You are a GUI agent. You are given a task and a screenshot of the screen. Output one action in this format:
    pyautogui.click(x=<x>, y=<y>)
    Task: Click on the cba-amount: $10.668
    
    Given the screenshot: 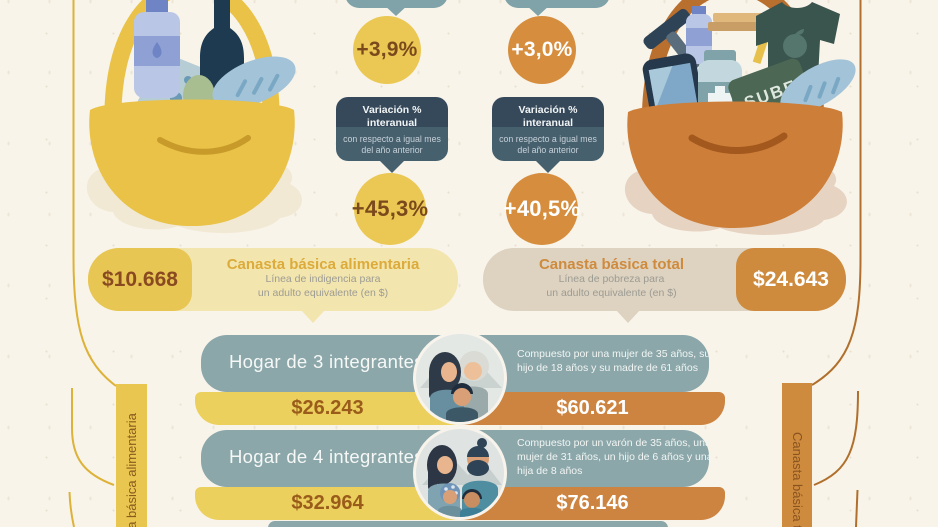 What is the action you would take?
    pyautogui.click(x=140, y=279)
    